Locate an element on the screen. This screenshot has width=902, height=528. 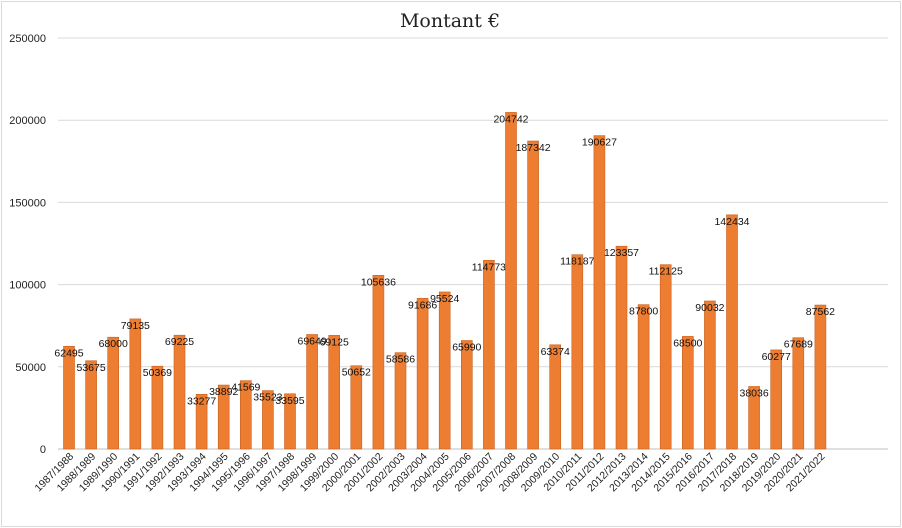
data-label: 62495 is located at coordinates (68, 353).